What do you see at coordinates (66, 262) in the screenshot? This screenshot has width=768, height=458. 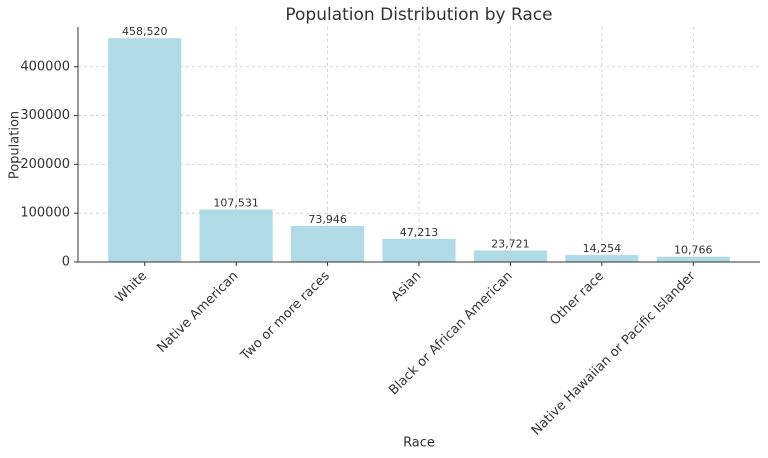 I see `y-tick-label: 0` at bounding box center [66, 262].